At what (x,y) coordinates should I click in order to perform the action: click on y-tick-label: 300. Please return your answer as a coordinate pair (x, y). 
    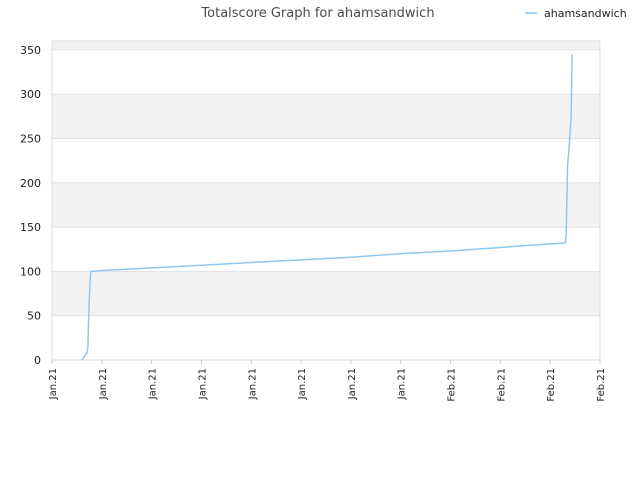
    Looking at the image, I should click on (30, 94).